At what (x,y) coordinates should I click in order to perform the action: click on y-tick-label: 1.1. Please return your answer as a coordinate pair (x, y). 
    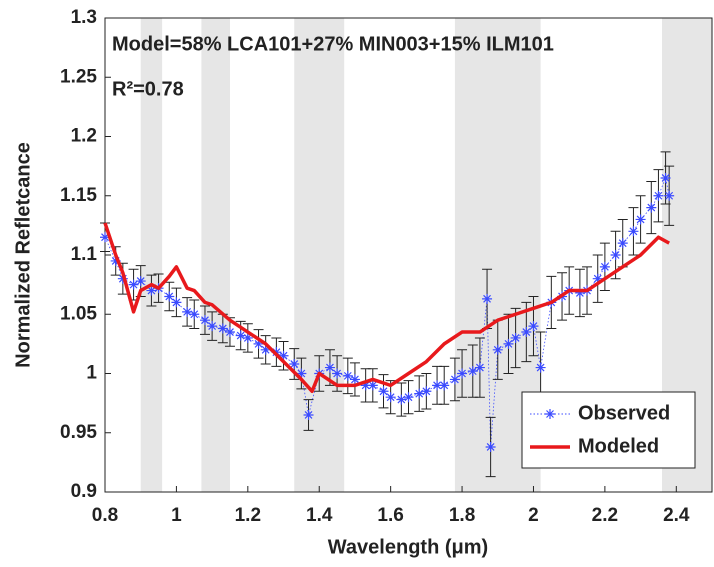
    Looking at the image, I should click on (84, 254).